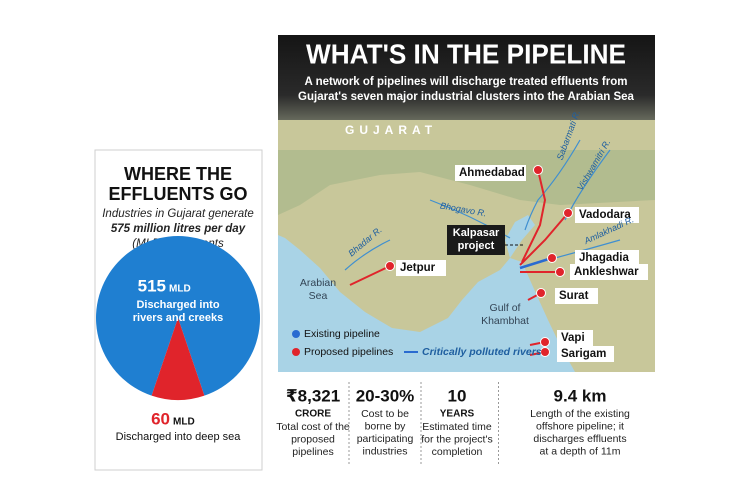 This screenshot has height=487, width=750. What do you see at coordinates (457, 452) in the screenshot?
I see `stat-text: completion` at bounding box center [457, 452].